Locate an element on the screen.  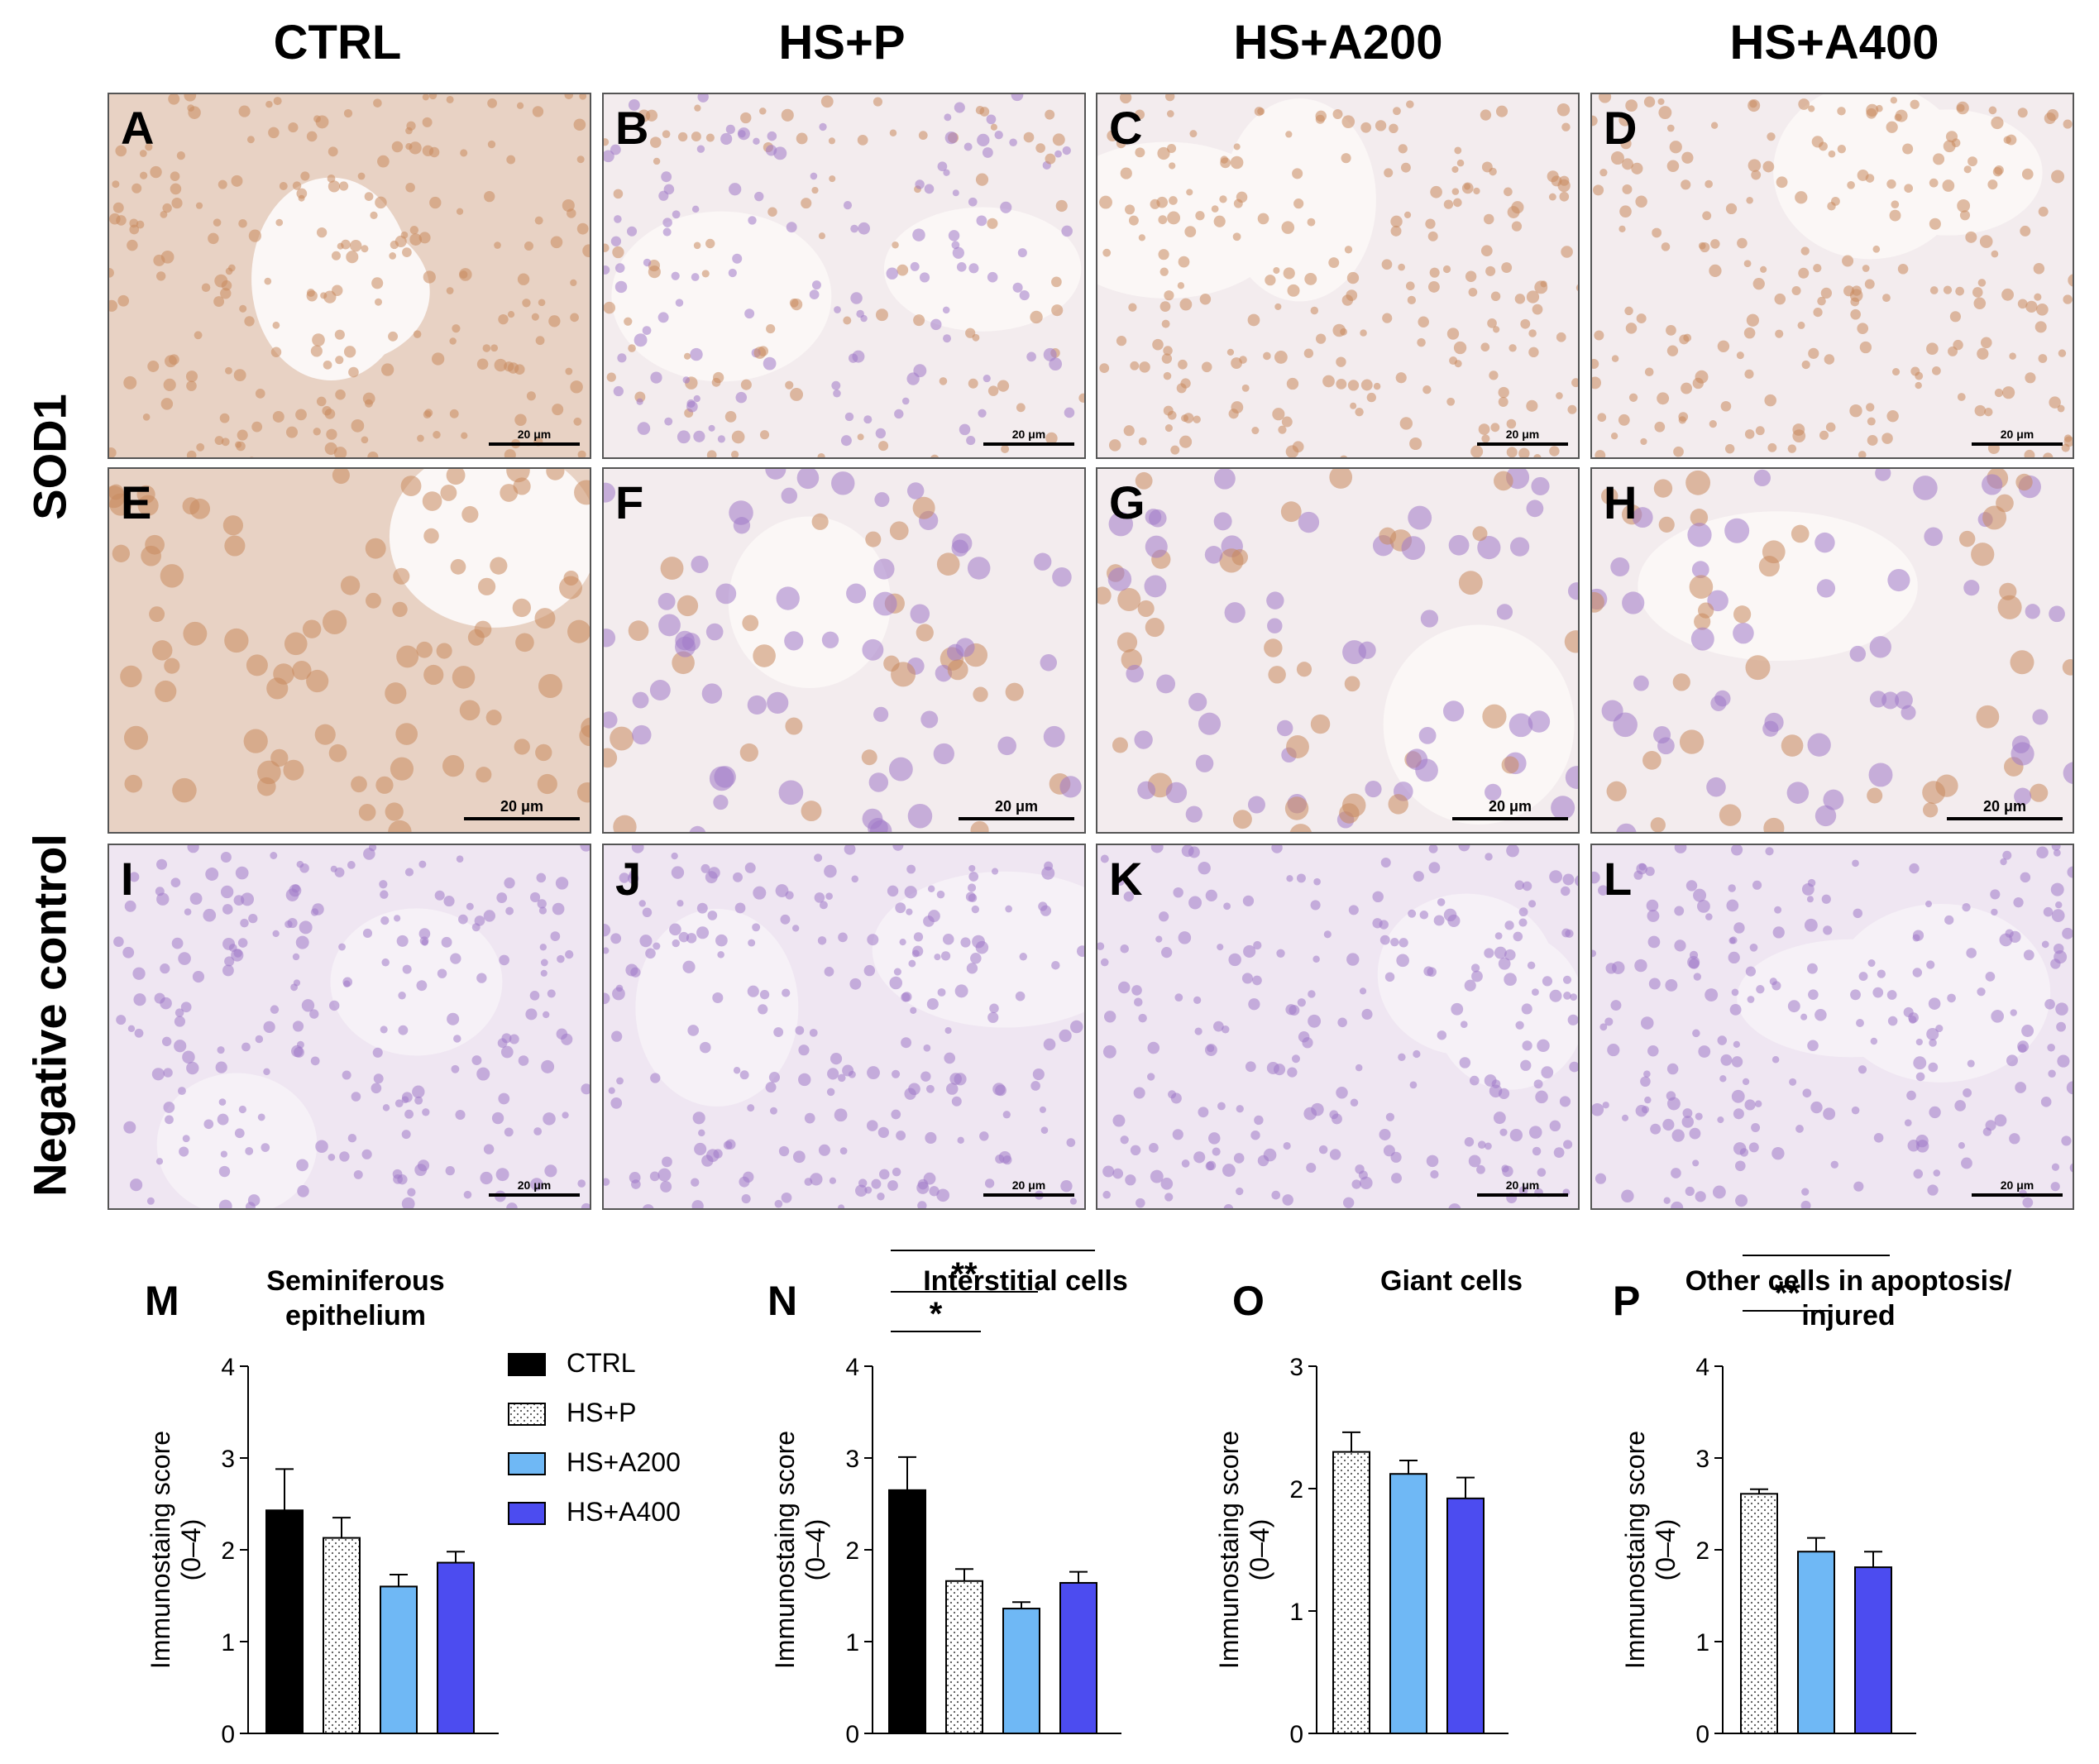
micrograph-panel-g: G 20 μm is located at coordinates (1338, 650).